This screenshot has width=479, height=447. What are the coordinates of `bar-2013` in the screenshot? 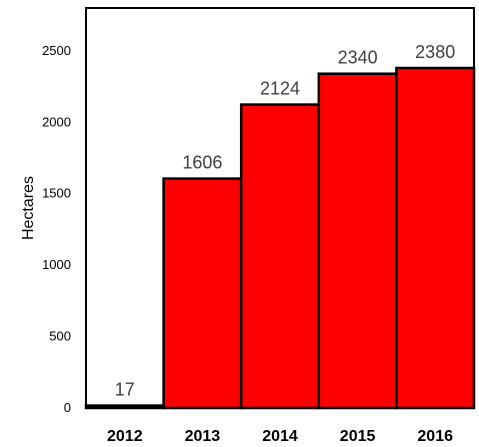 It's located at (202, 293).